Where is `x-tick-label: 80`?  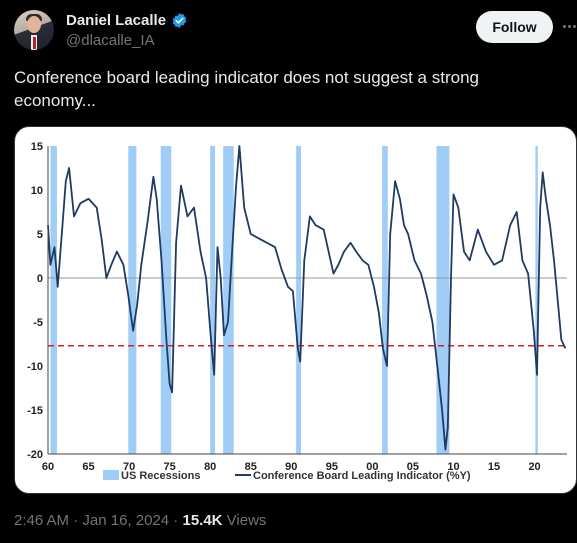 x-tick-label: 80 is located at coordinates (210, 467).